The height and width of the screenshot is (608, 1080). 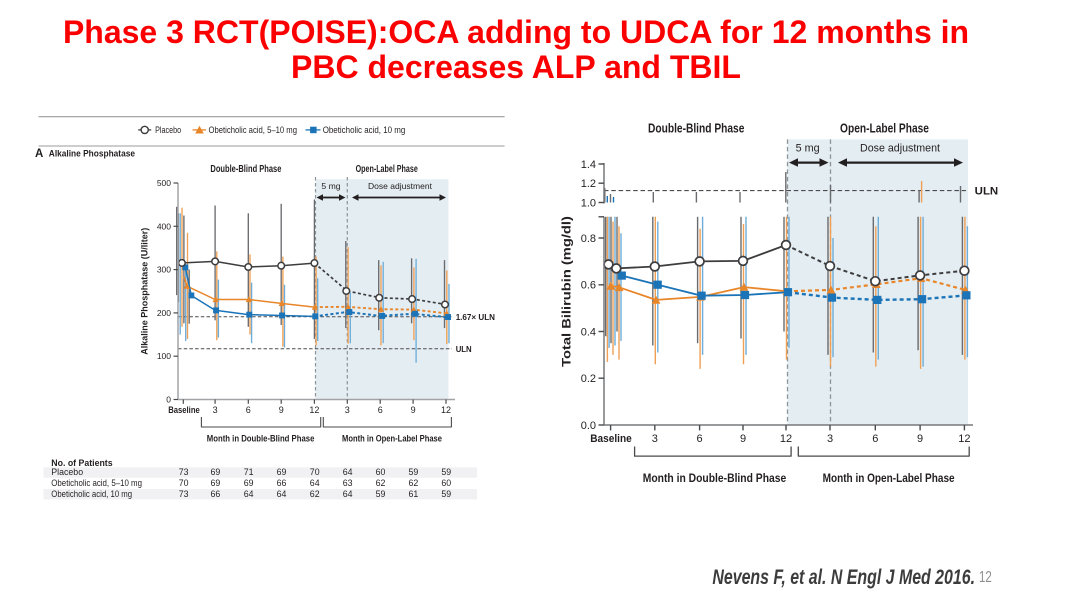 I want to click on svg-text: 1.0, so click(x=588, y=203).